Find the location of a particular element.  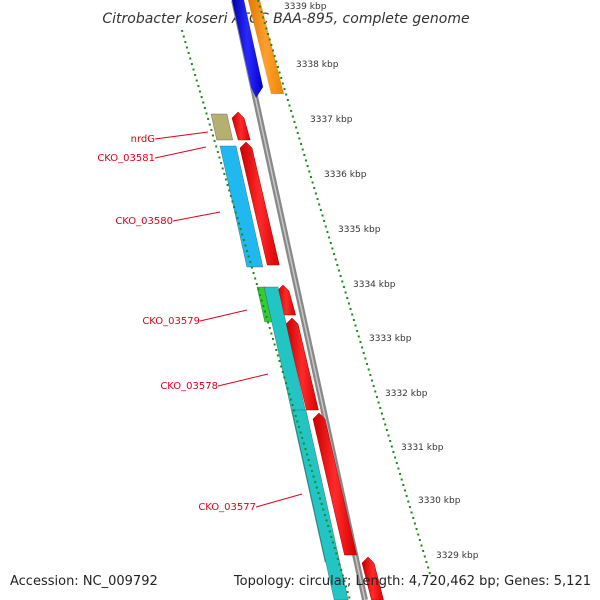

tick-label-3335: 3335 kbp is located at coordinates (359, 230).